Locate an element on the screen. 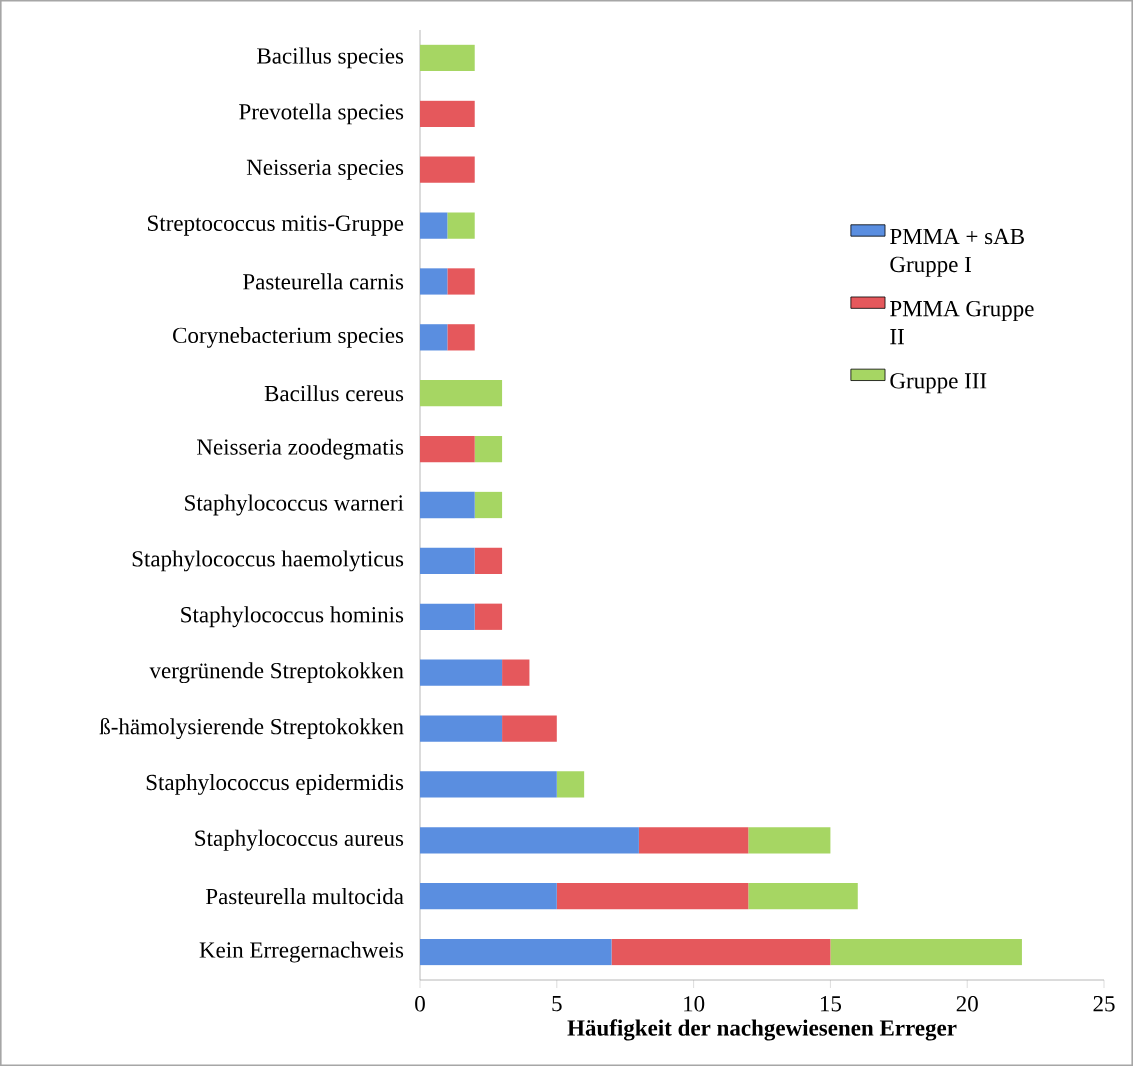  x-tick-label: 10 is located at coordinates (694, 1004).